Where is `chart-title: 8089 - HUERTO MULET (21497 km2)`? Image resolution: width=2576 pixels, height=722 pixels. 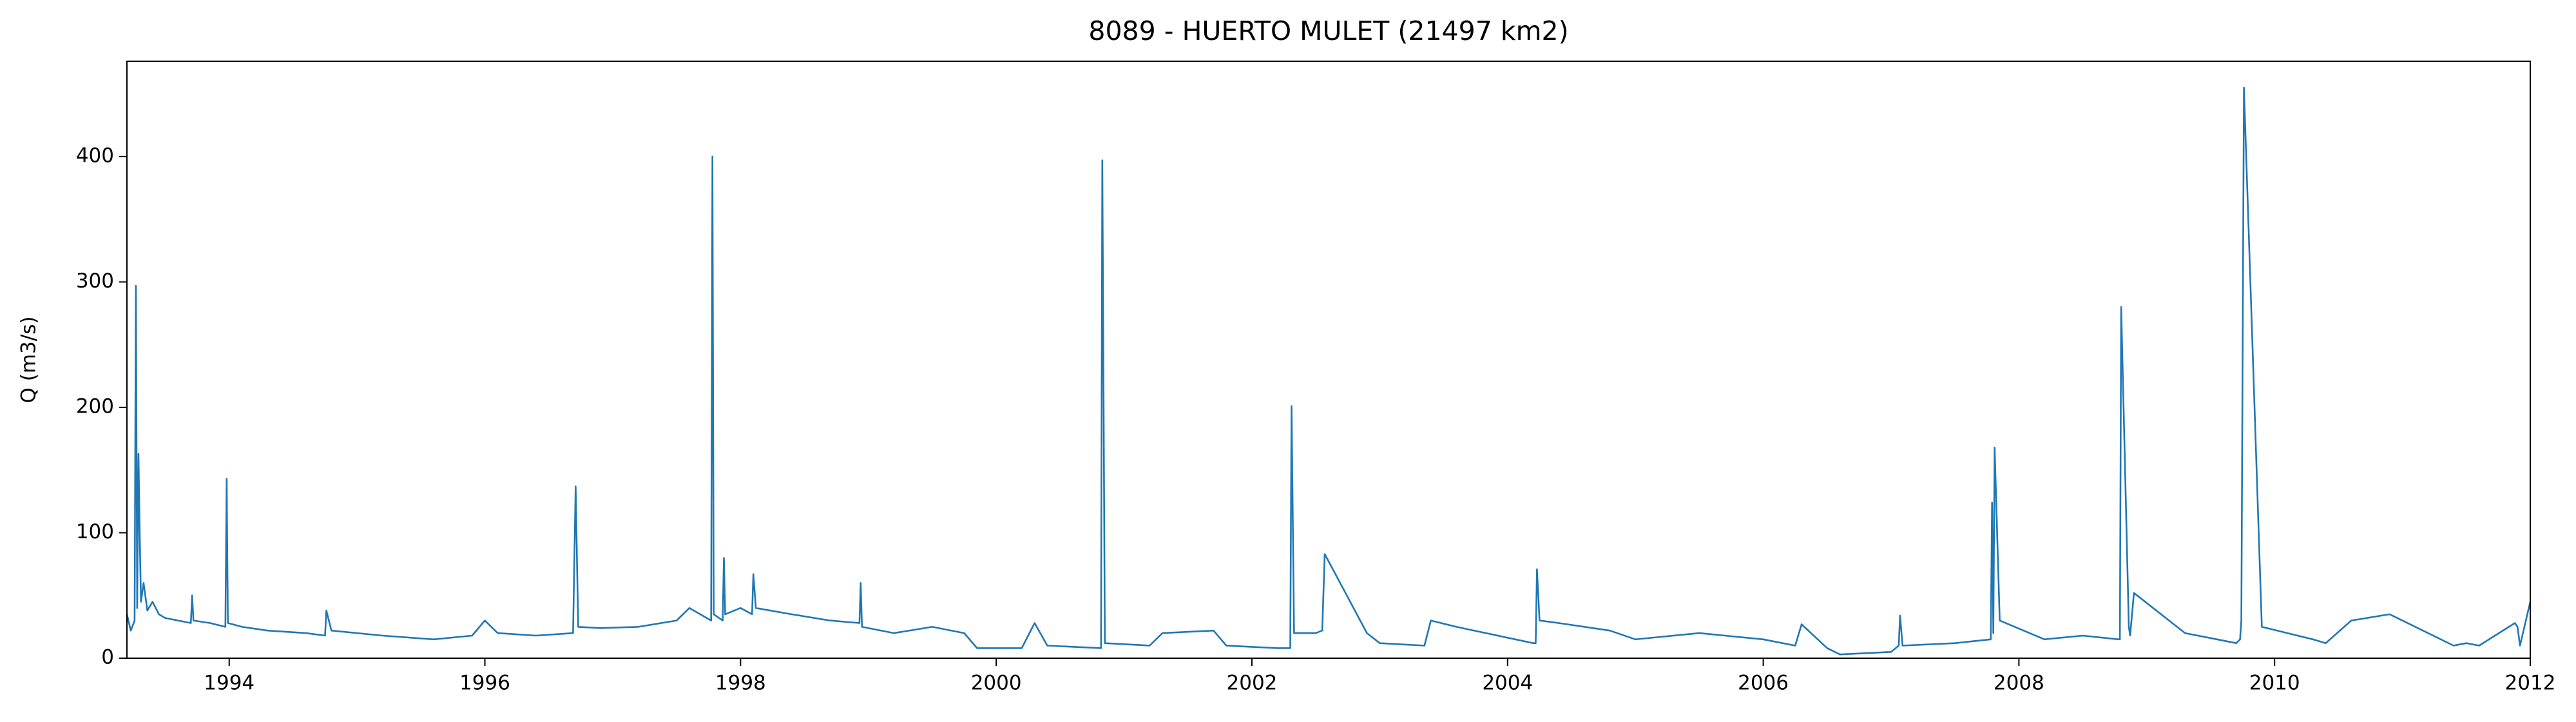
chart-title: 8089 - HUERTO MULET (21497 km2) is located at coordinates (1328, 31).